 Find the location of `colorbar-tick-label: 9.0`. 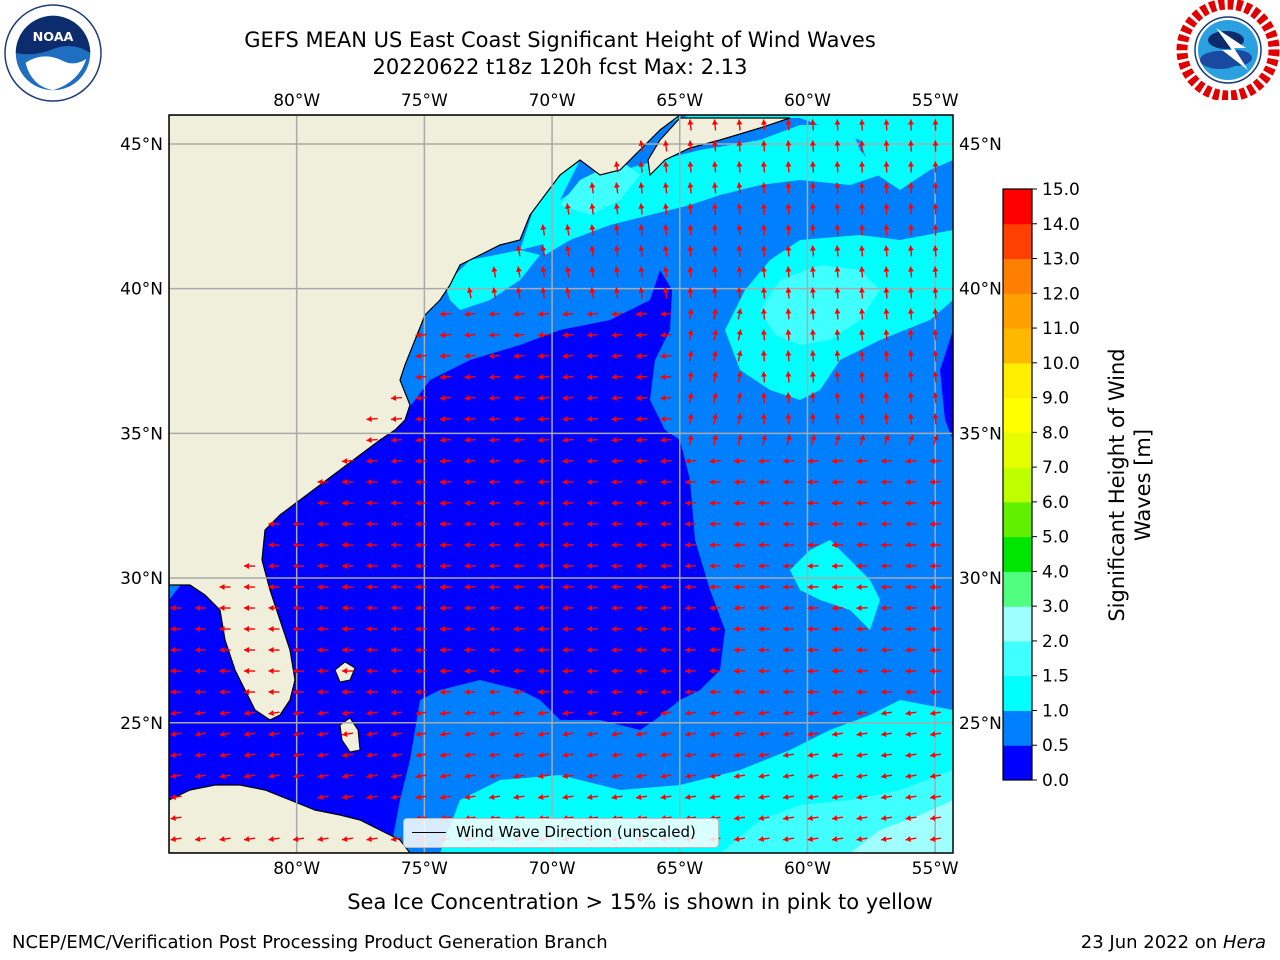

colorbar-tick-label: 9.0 is located at coordinates (1055, 399).